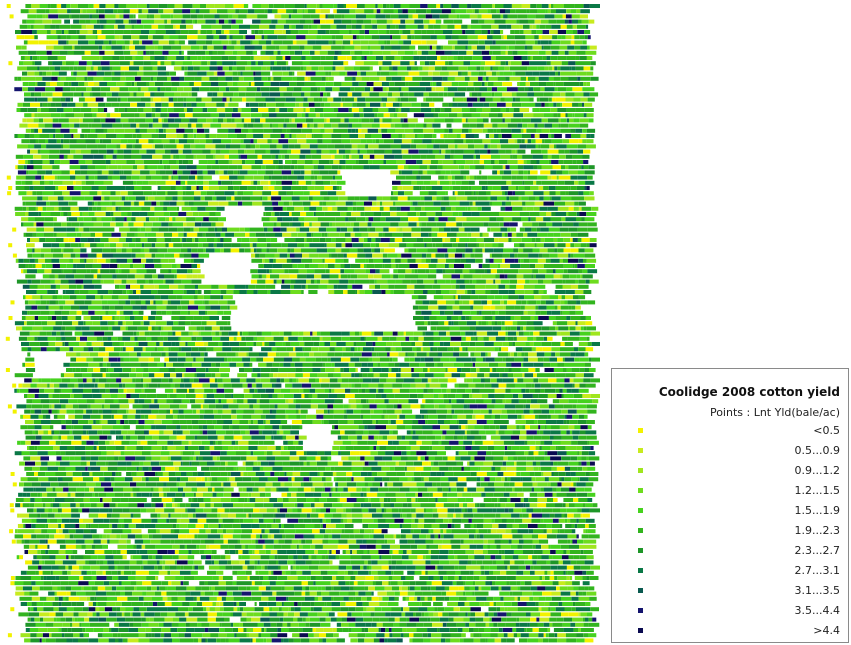  Describe the element at coordinates (817, 590) in the screenshot. I see `legend-class-label: 3.1...3.5` at that location.